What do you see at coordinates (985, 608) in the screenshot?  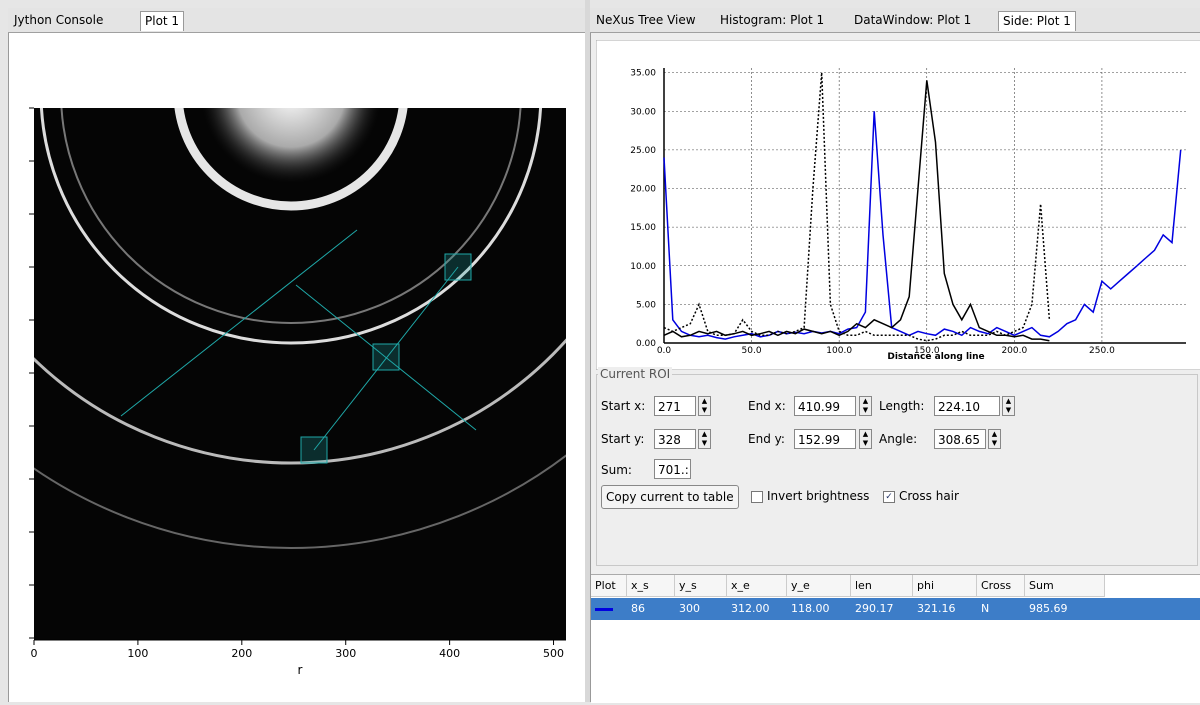 I see `table-cell: N` at bounding box center [985, 608].